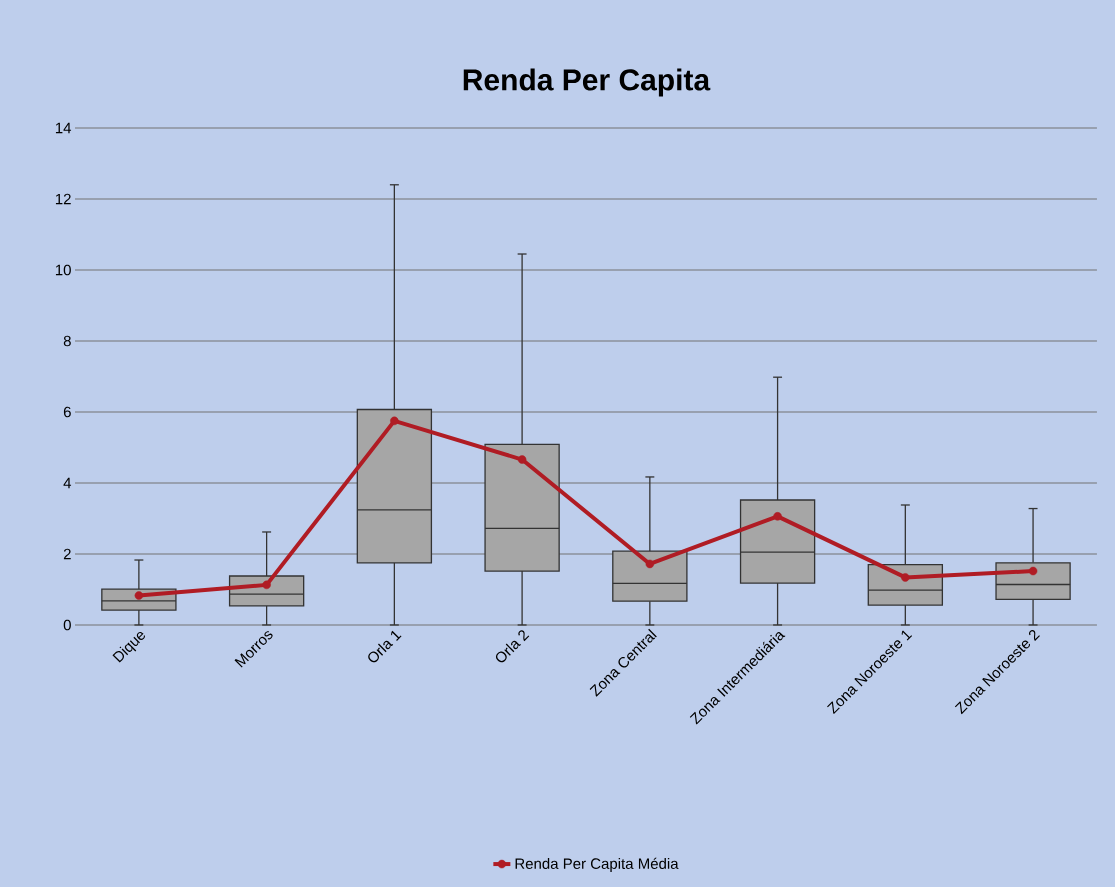  What do you see at coordinates (512, 646) in the screenshot?
I see `x-tick-label: Orla 2` at bounding box center [512, 646].